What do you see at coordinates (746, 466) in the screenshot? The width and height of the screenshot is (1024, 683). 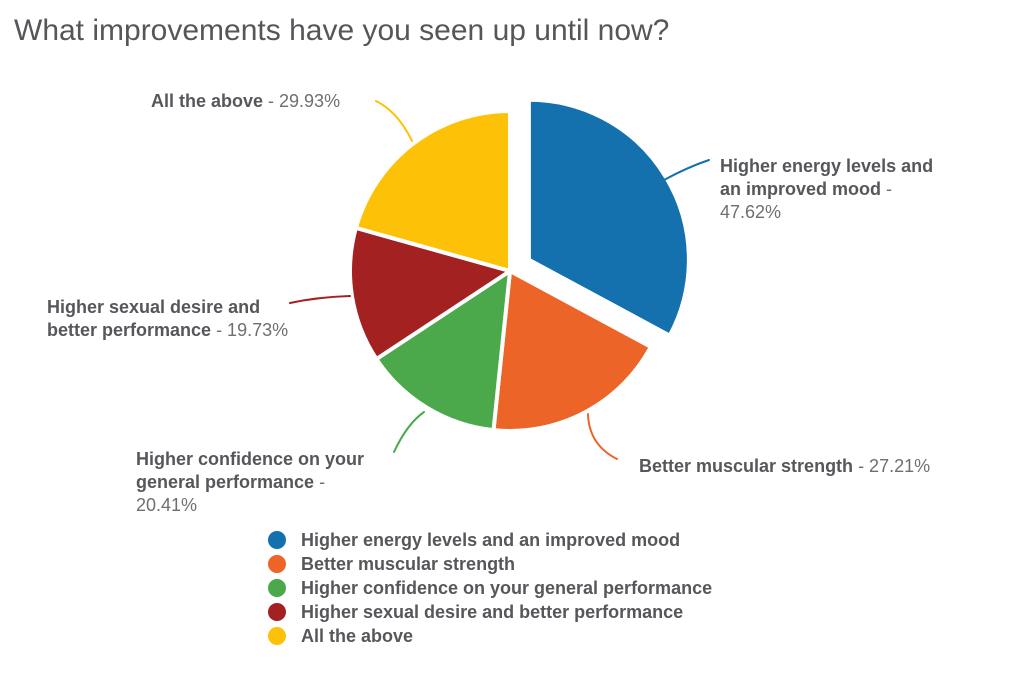 I see `callout-label: Better muscular strength` at bounding box center [746, 466].